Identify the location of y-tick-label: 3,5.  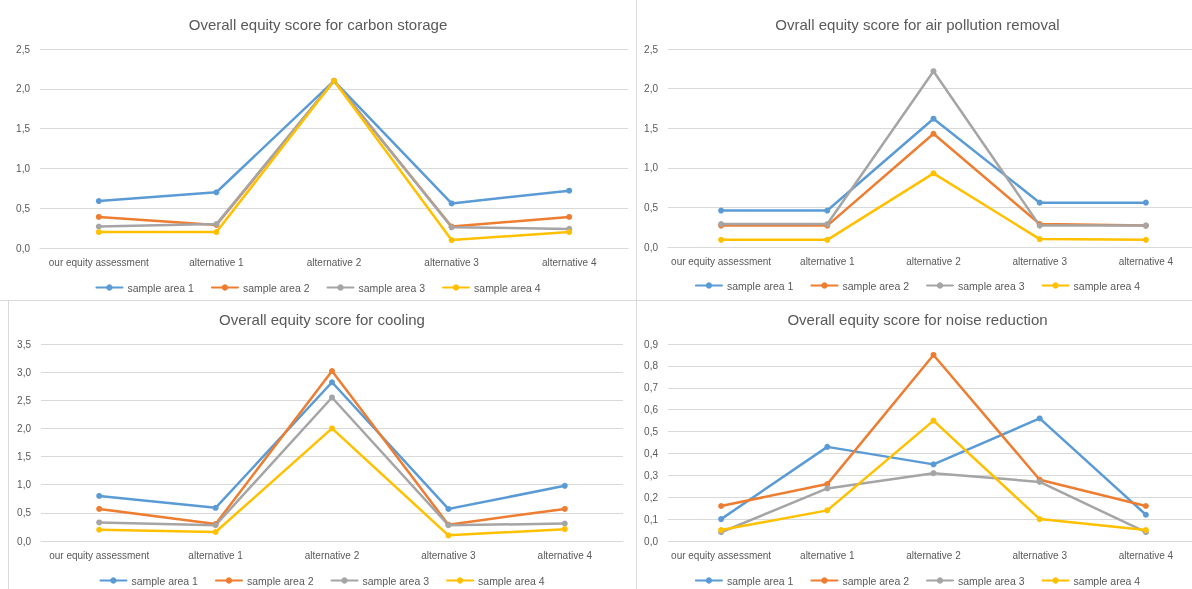
(24, 344).